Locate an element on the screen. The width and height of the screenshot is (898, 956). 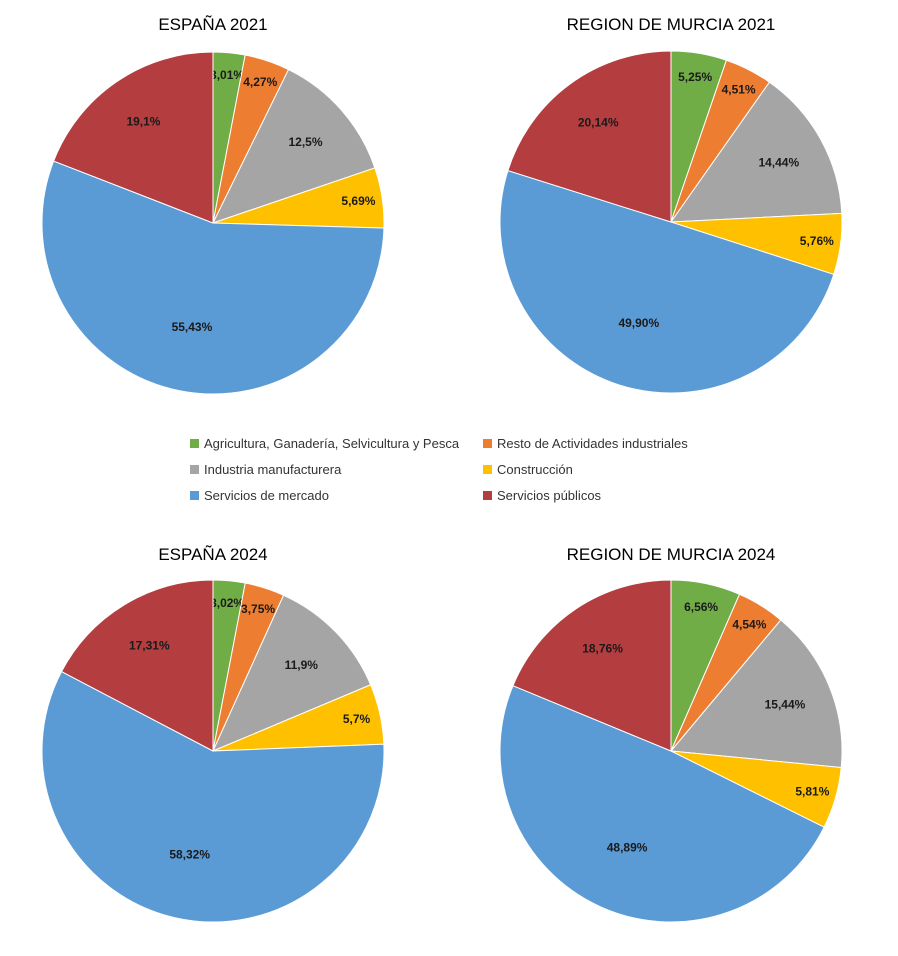
legend-item-industria: Industria manufacturera is located at coordinates (265, 469).